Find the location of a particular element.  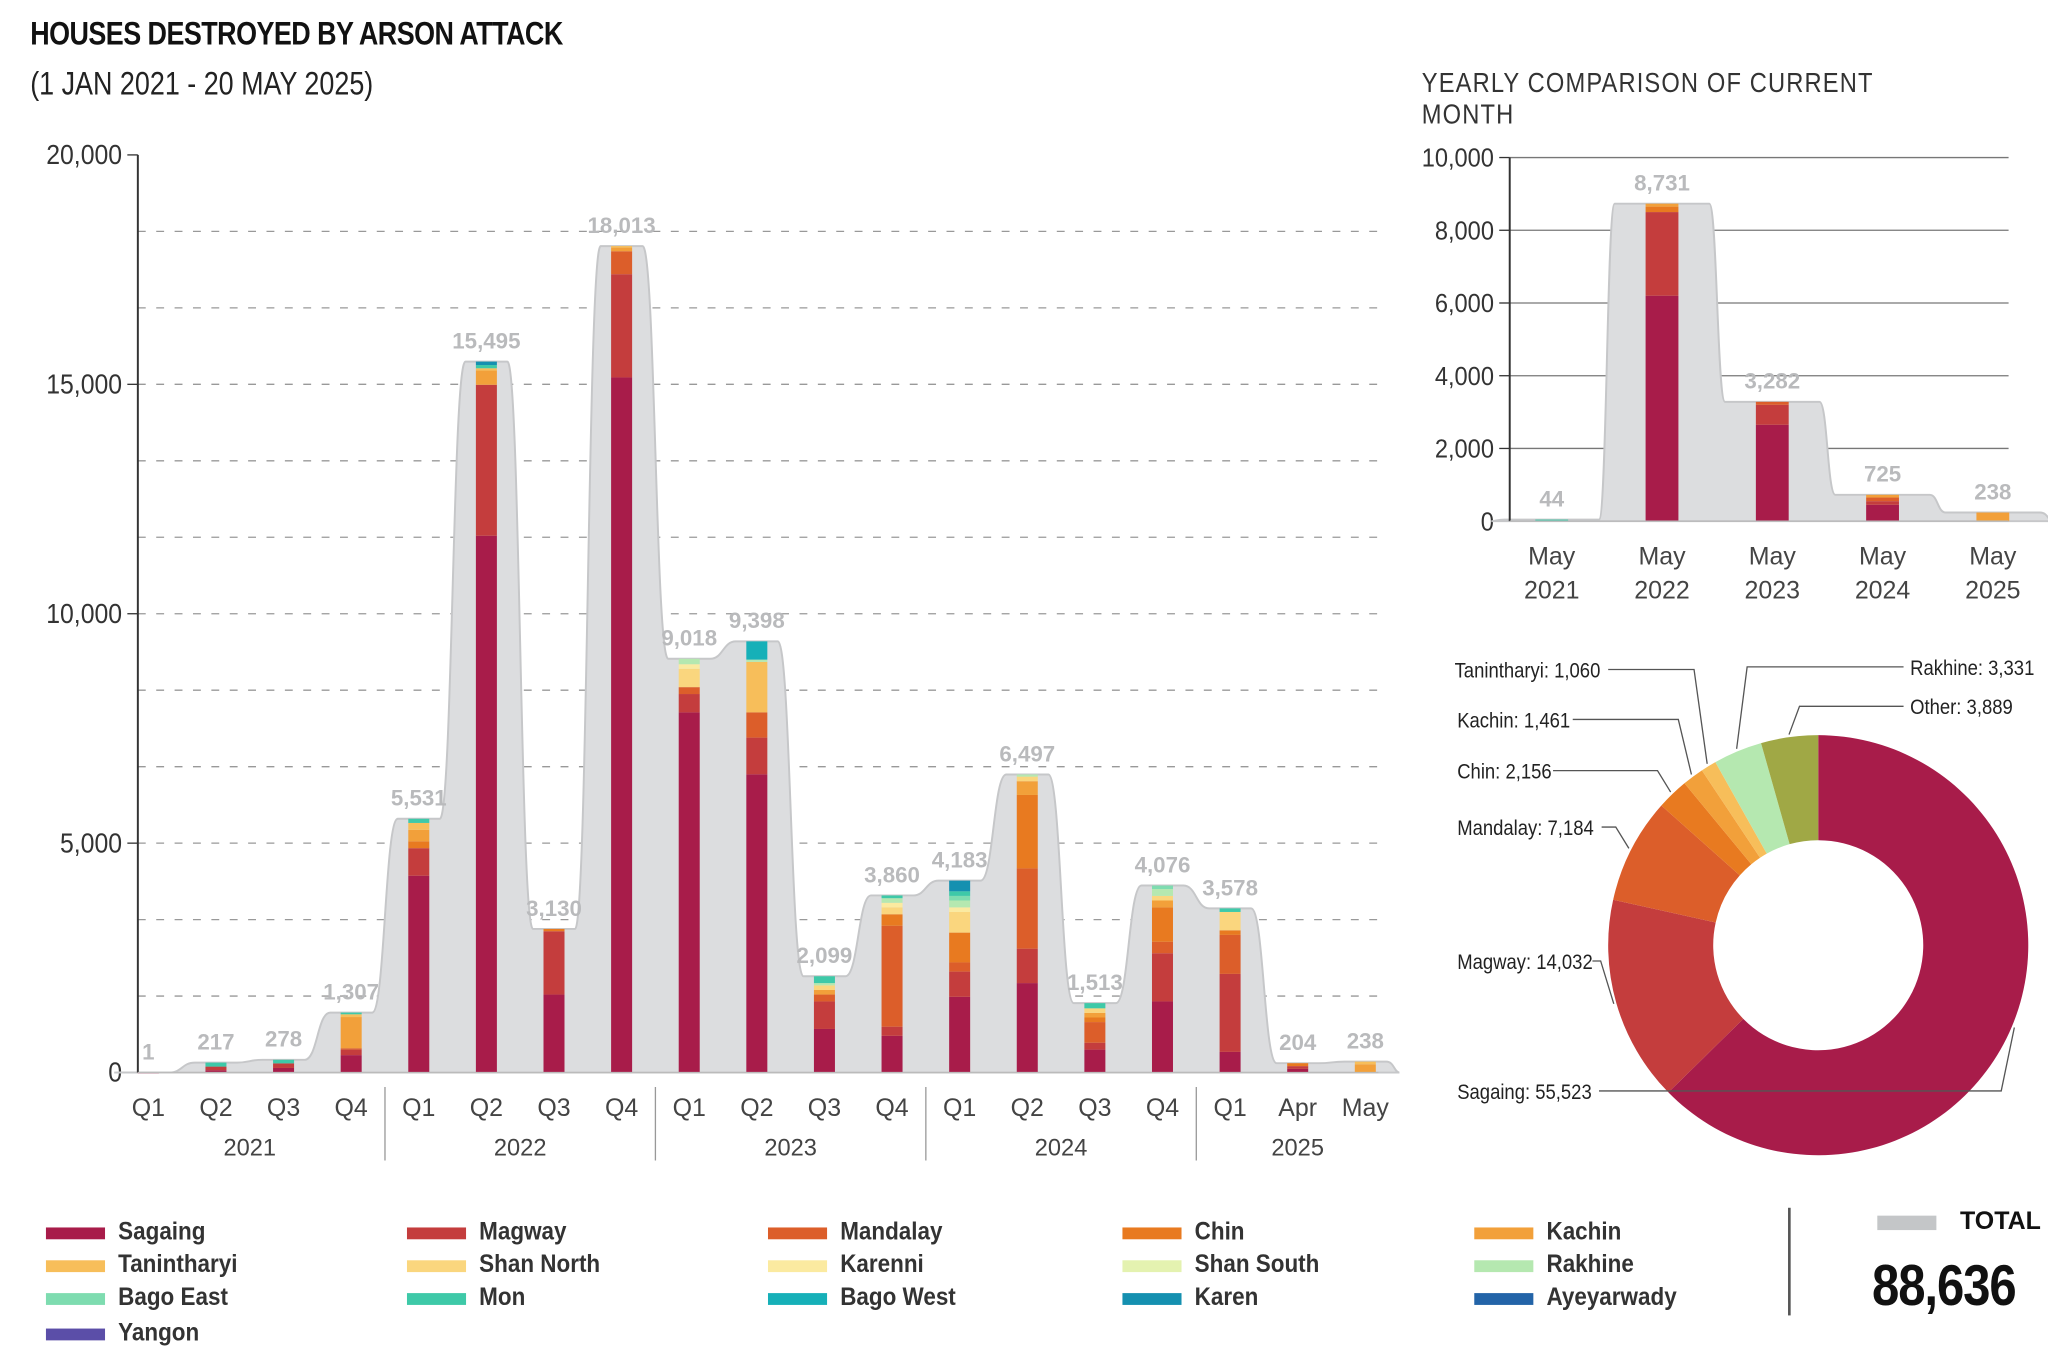

donut-slice-tanintharyi is located at coordinates (1734, 810).